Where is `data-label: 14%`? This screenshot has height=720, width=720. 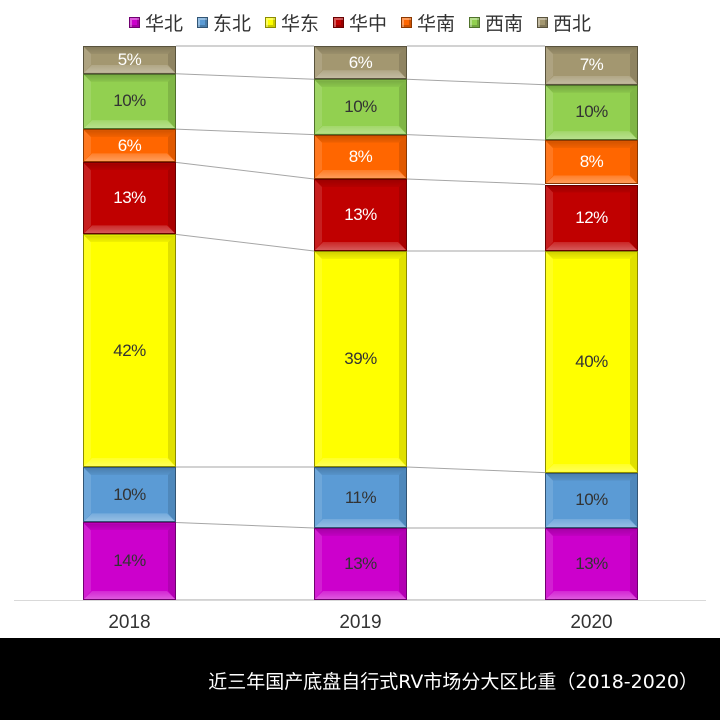 data-label: 14% is located at coordinates (129, 561).